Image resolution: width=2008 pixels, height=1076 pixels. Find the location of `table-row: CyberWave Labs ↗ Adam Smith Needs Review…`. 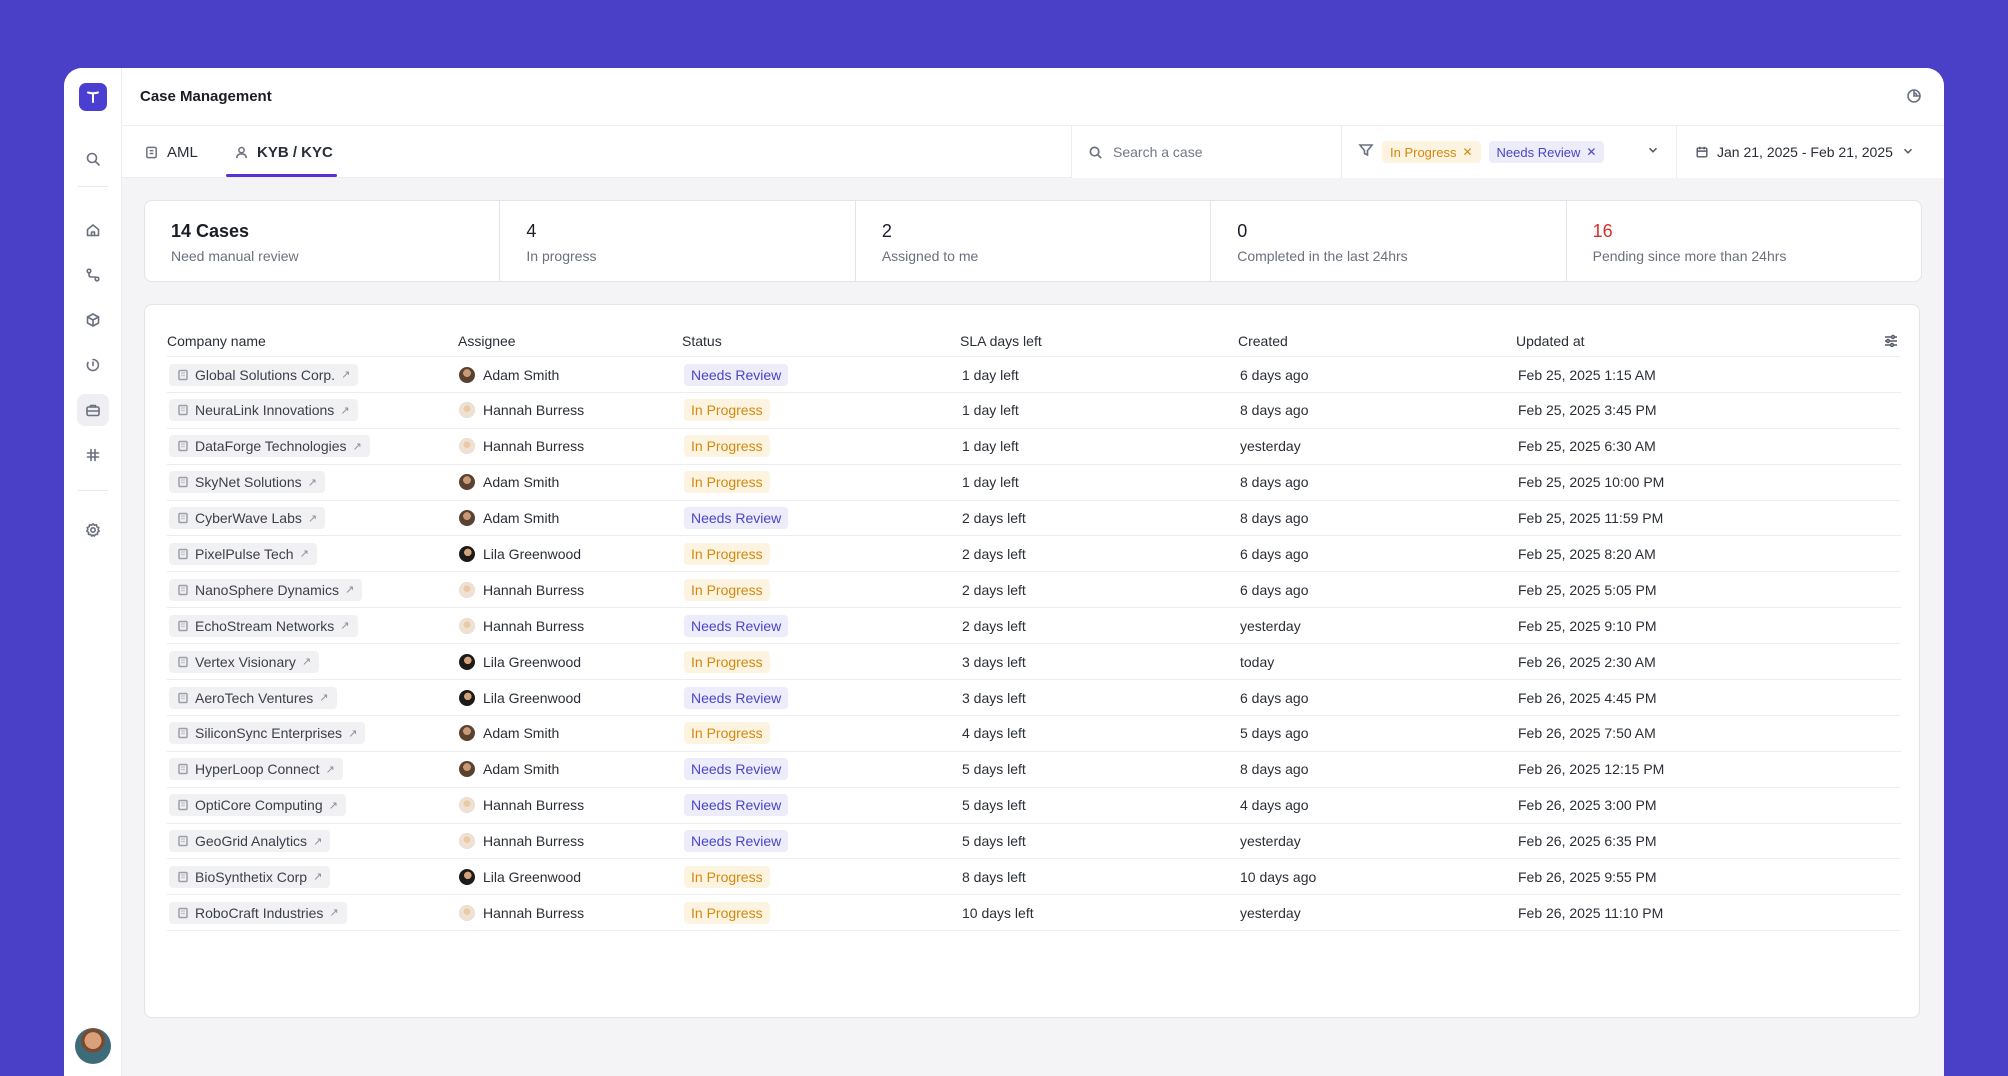

table-row: CyberWave Labs ↗ Adam Smith Needs Review… is located at coordinates (1034, 519).